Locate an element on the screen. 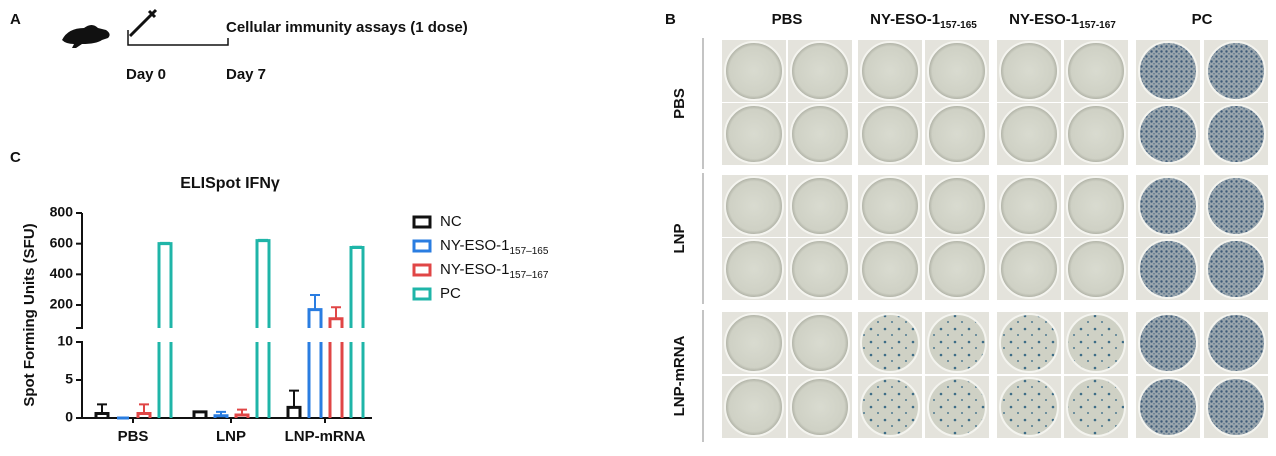 This screenshot has height=456, width=1276. column-label-main: PBS is located at coordinates (787, 19).